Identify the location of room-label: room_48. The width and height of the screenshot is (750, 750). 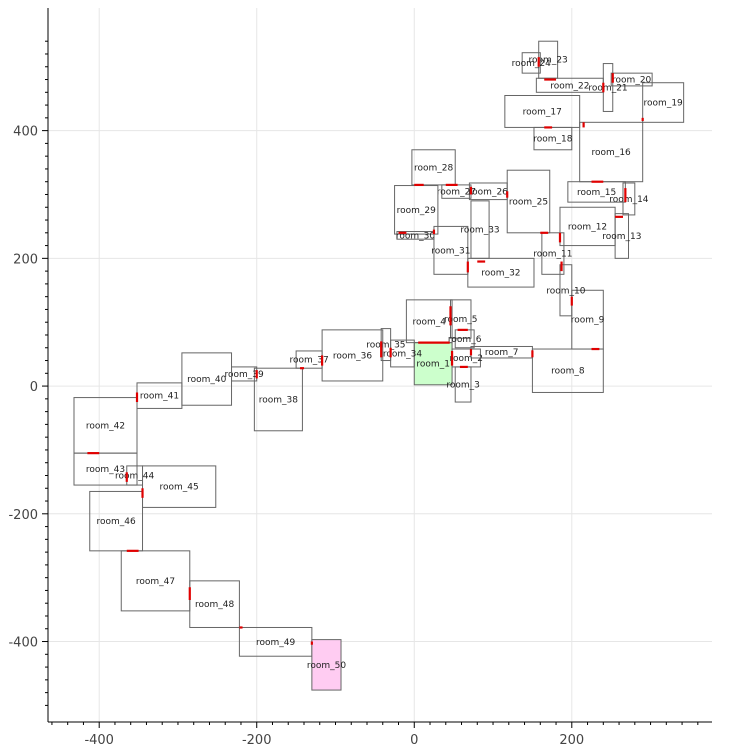
(215, 605).